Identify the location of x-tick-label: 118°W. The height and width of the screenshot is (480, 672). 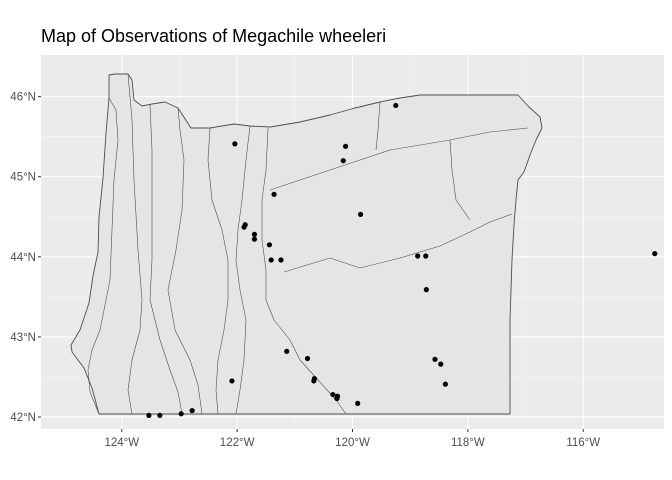
(468, 443).